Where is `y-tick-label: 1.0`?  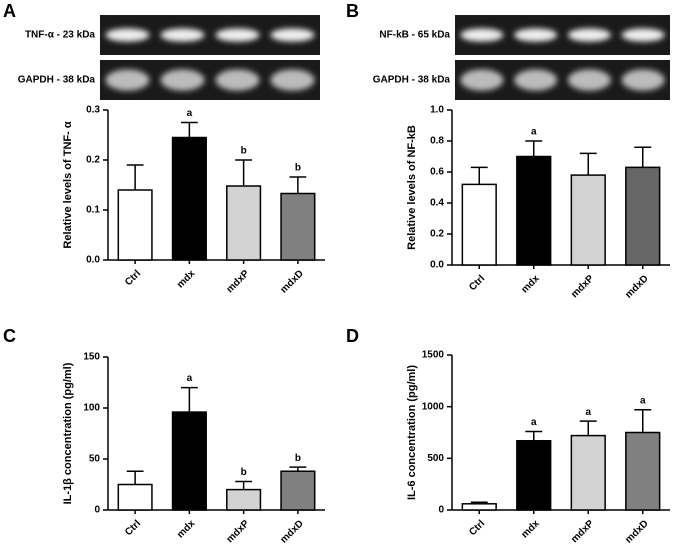 y-tick-label: 1.0 is located at coordinates (437, 110).